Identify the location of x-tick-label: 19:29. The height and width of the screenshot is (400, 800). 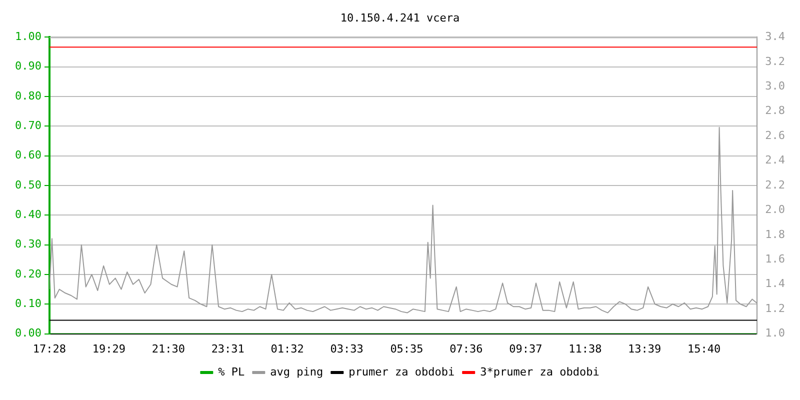
(109, 349).